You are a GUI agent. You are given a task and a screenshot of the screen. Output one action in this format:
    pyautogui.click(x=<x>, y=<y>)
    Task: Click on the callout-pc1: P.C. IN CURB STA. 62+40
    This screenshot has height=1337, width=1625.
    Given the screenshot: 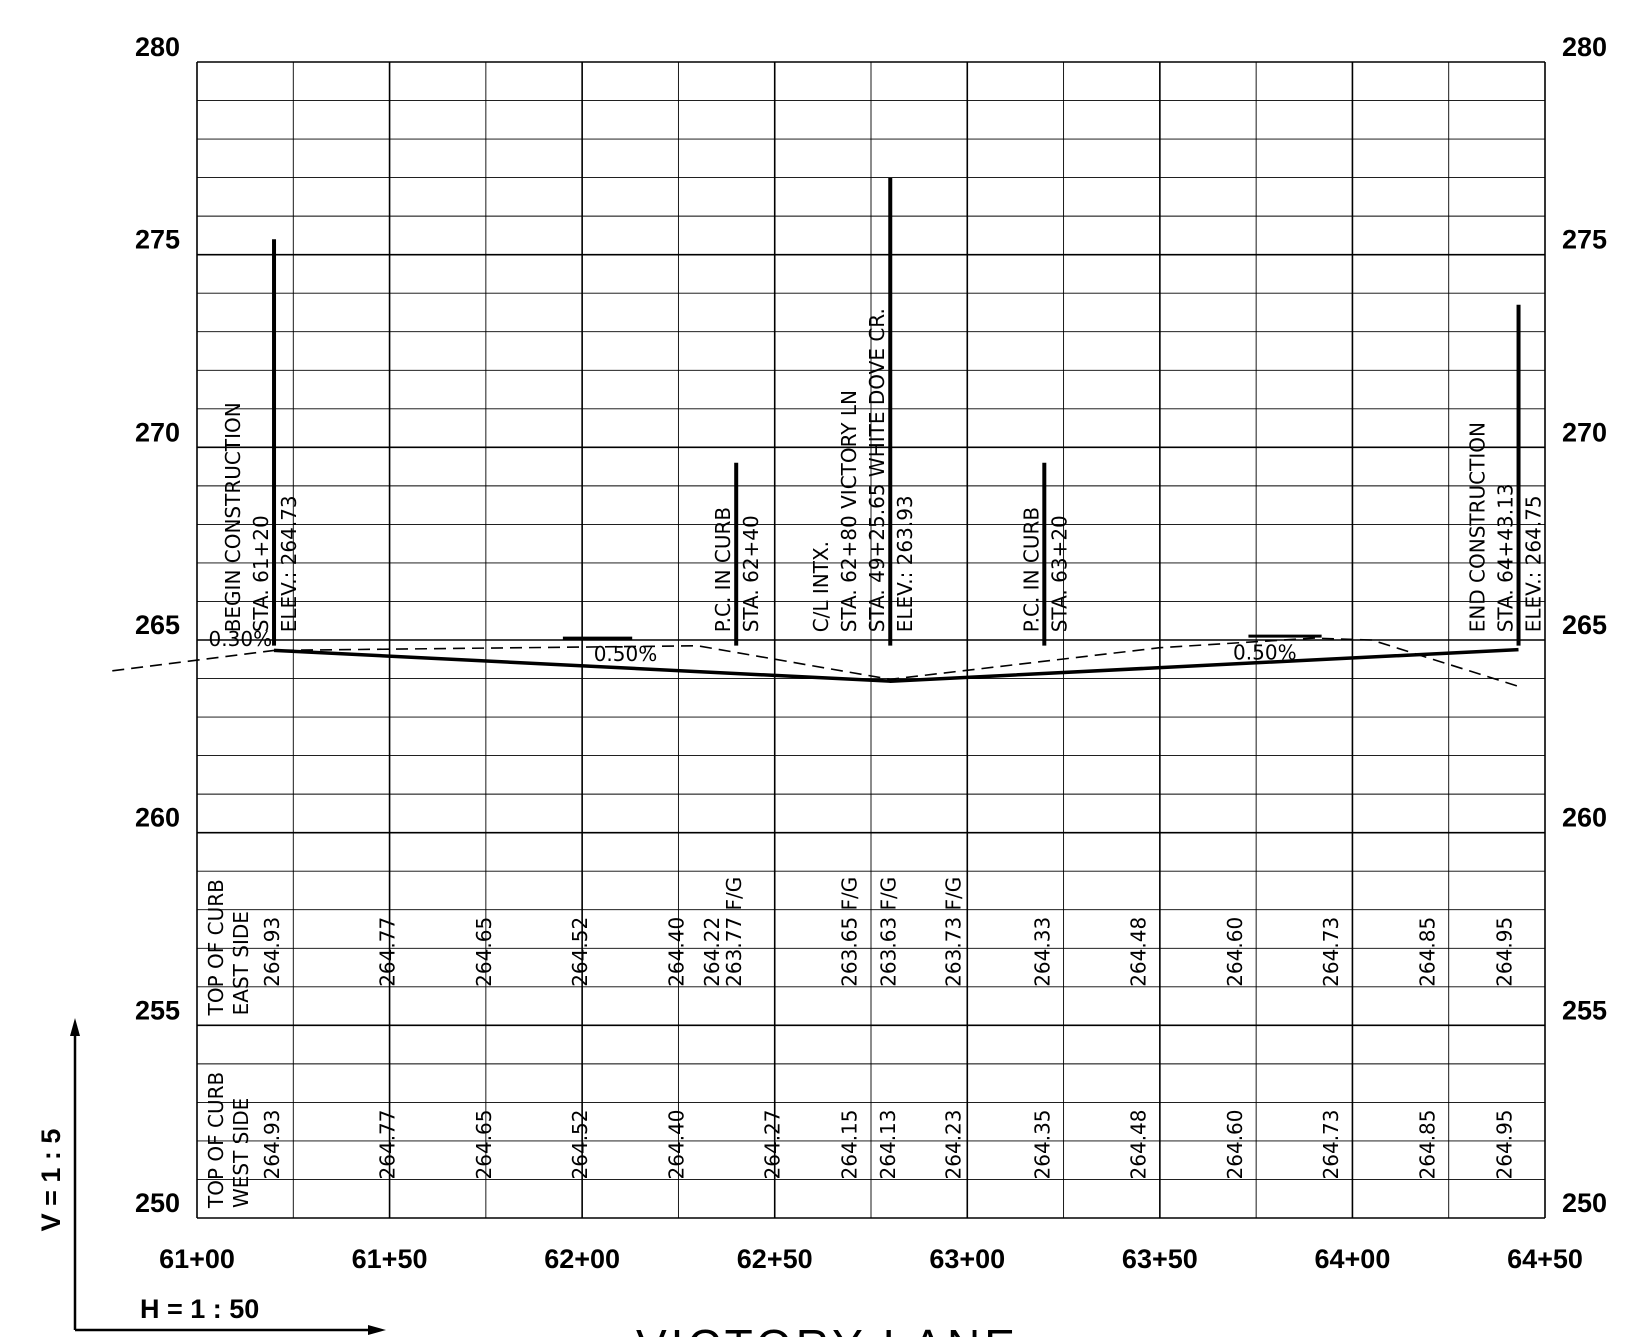 What is the action you would take?
    pyautogui.click(x=737, y=554)
    